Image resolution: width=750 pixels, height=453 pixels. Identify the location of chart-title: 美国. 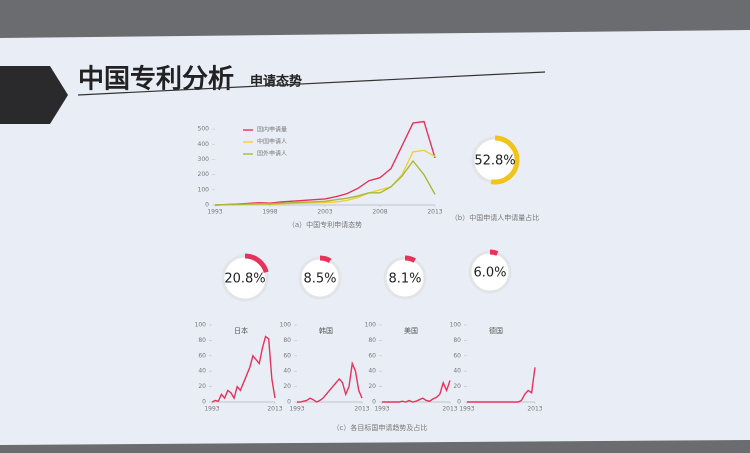
(411, 330).